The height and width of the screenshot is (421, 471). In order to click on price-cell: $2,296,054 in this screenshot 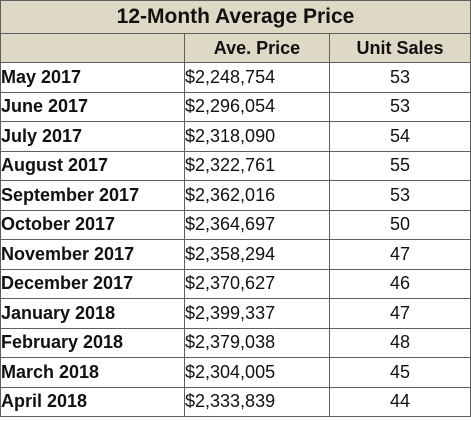, I will do `click(257, 106)`.